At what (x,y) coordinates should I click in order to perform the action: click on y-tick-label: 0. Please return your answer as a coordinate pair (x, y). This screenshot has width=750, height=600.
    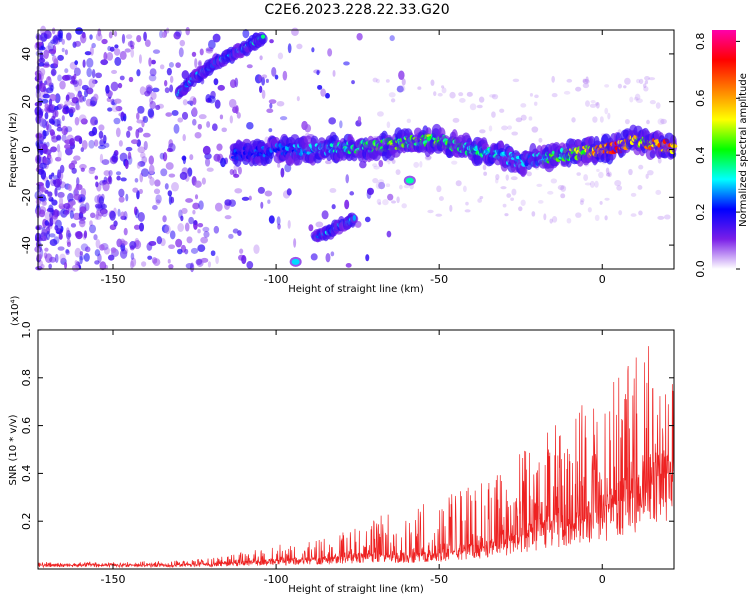
    Looking at the image, I should click on (26, 149).